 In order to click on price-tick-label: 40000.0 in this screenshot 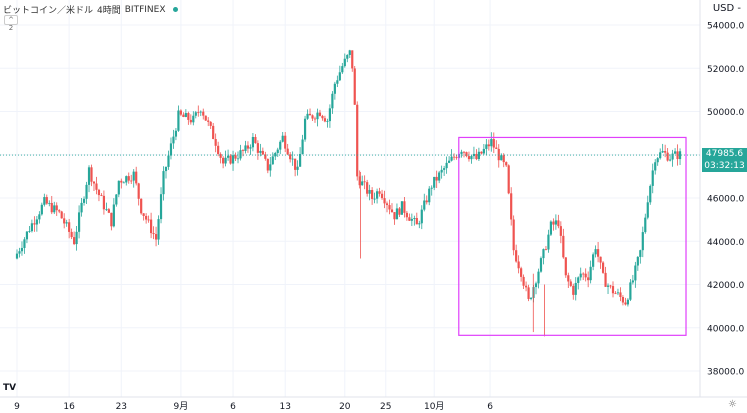, I will do `click(725, 329)`.